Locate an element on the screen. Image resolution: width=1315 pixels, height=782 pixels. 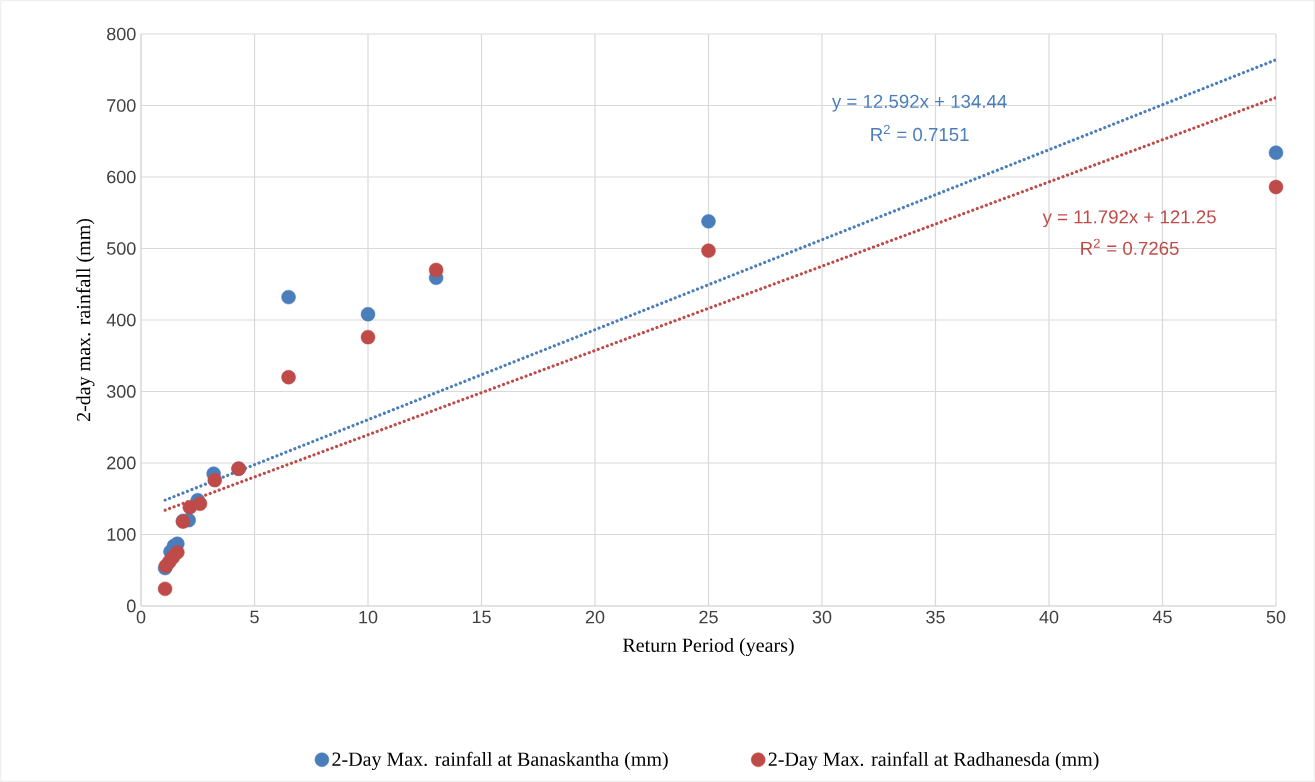
annotation: y = 12.592x + 134.44 is located at coordinates (919, 103).